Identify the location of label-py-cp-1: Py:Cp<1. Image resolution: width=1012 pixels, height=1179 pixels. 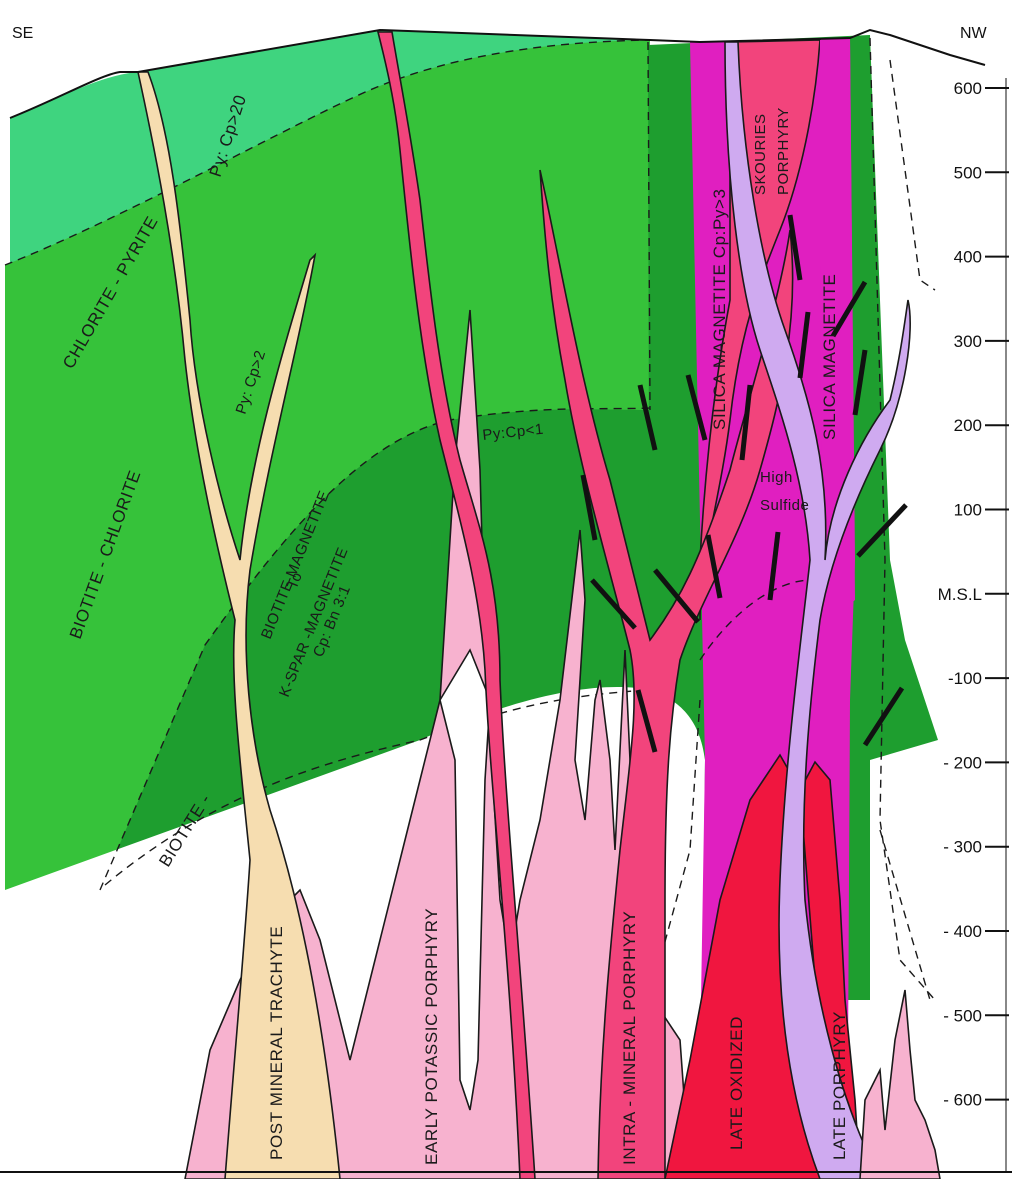
(513, 432).